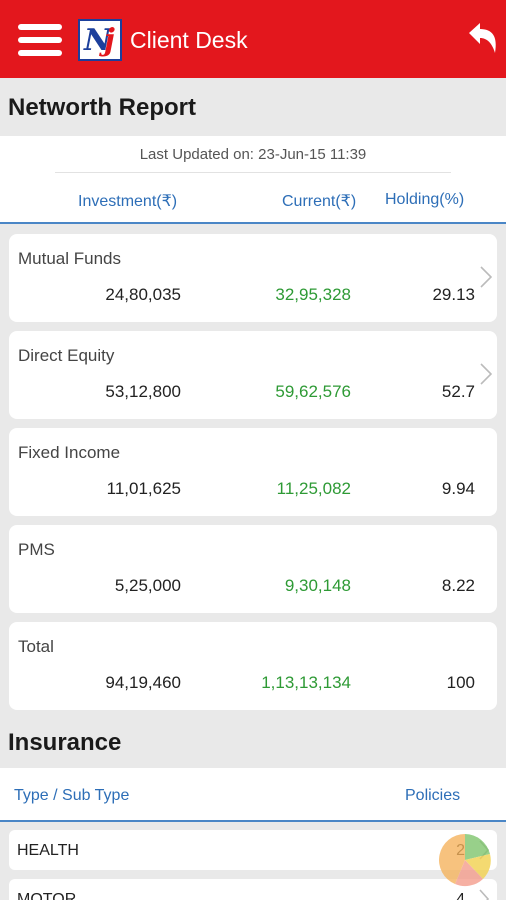  I want to click on insurance-row-health: HEALTH 2, so click(253, 850).